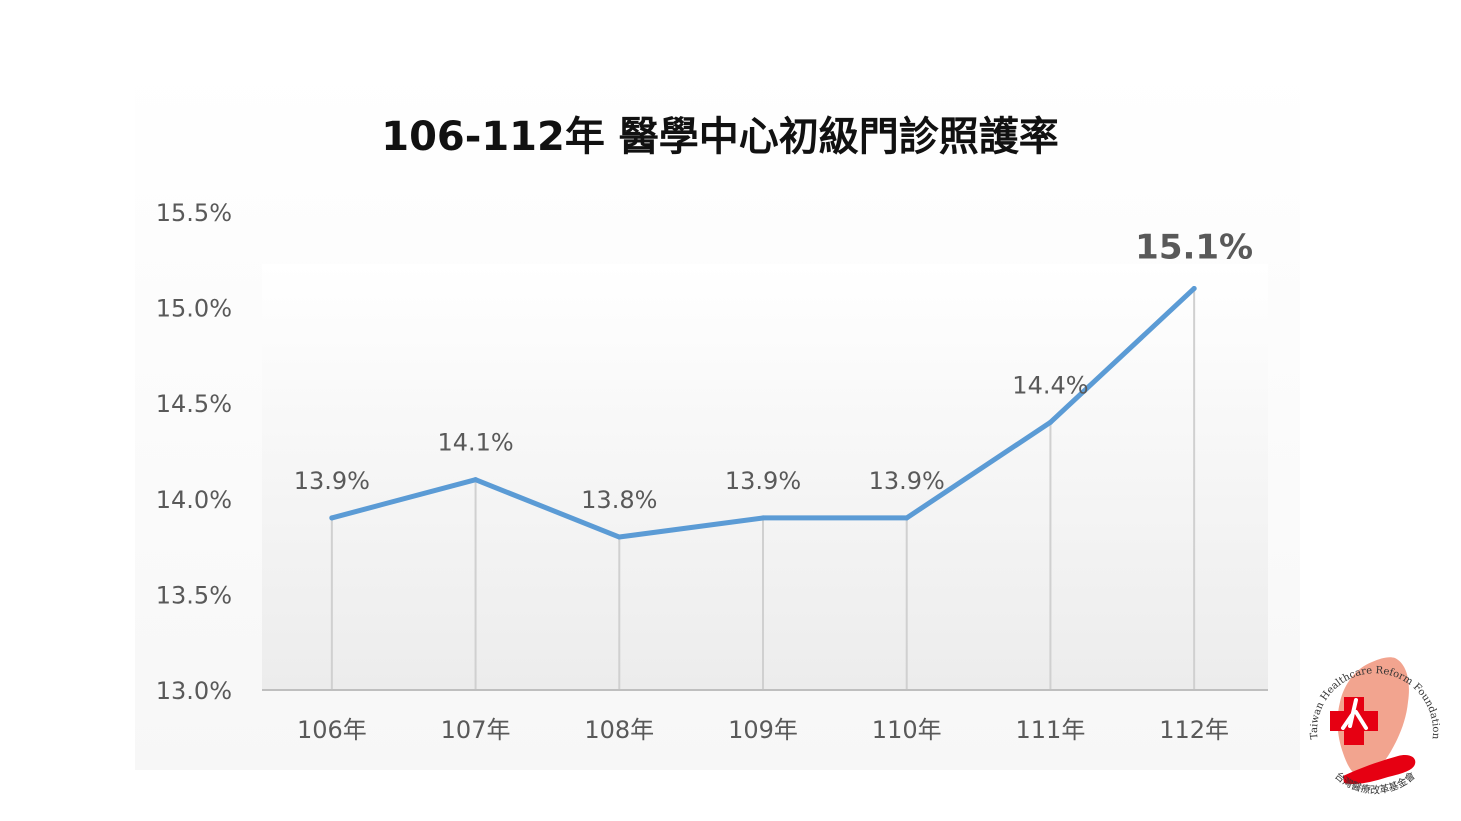 This screenshot has width=1461, height=821. I want to click on data-label-highlight: 15.1%, so click(1194, 247).